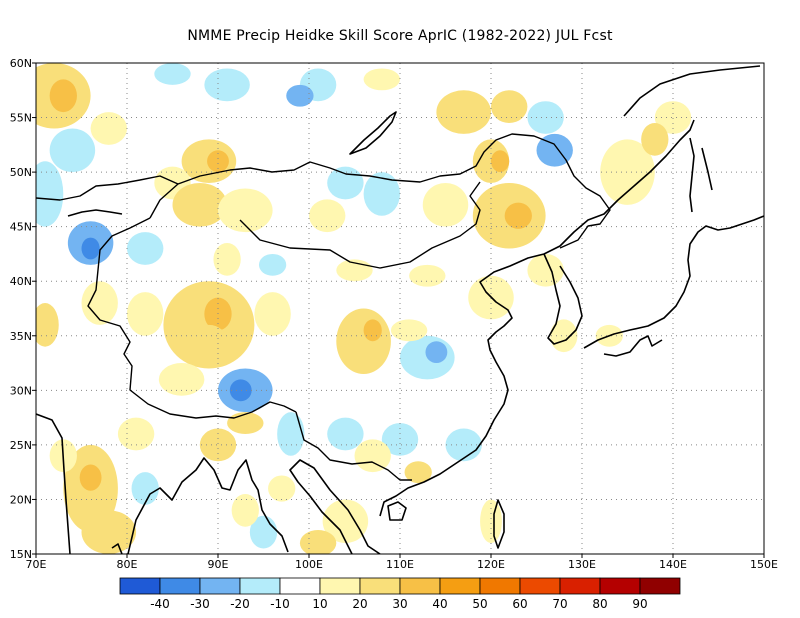 The height and width of the screenshot is (618, 800). What do you see at coordinates (582, 564) in the screenshot?
I see `longitude-tick: 130E` at bounding box center [582, 564].